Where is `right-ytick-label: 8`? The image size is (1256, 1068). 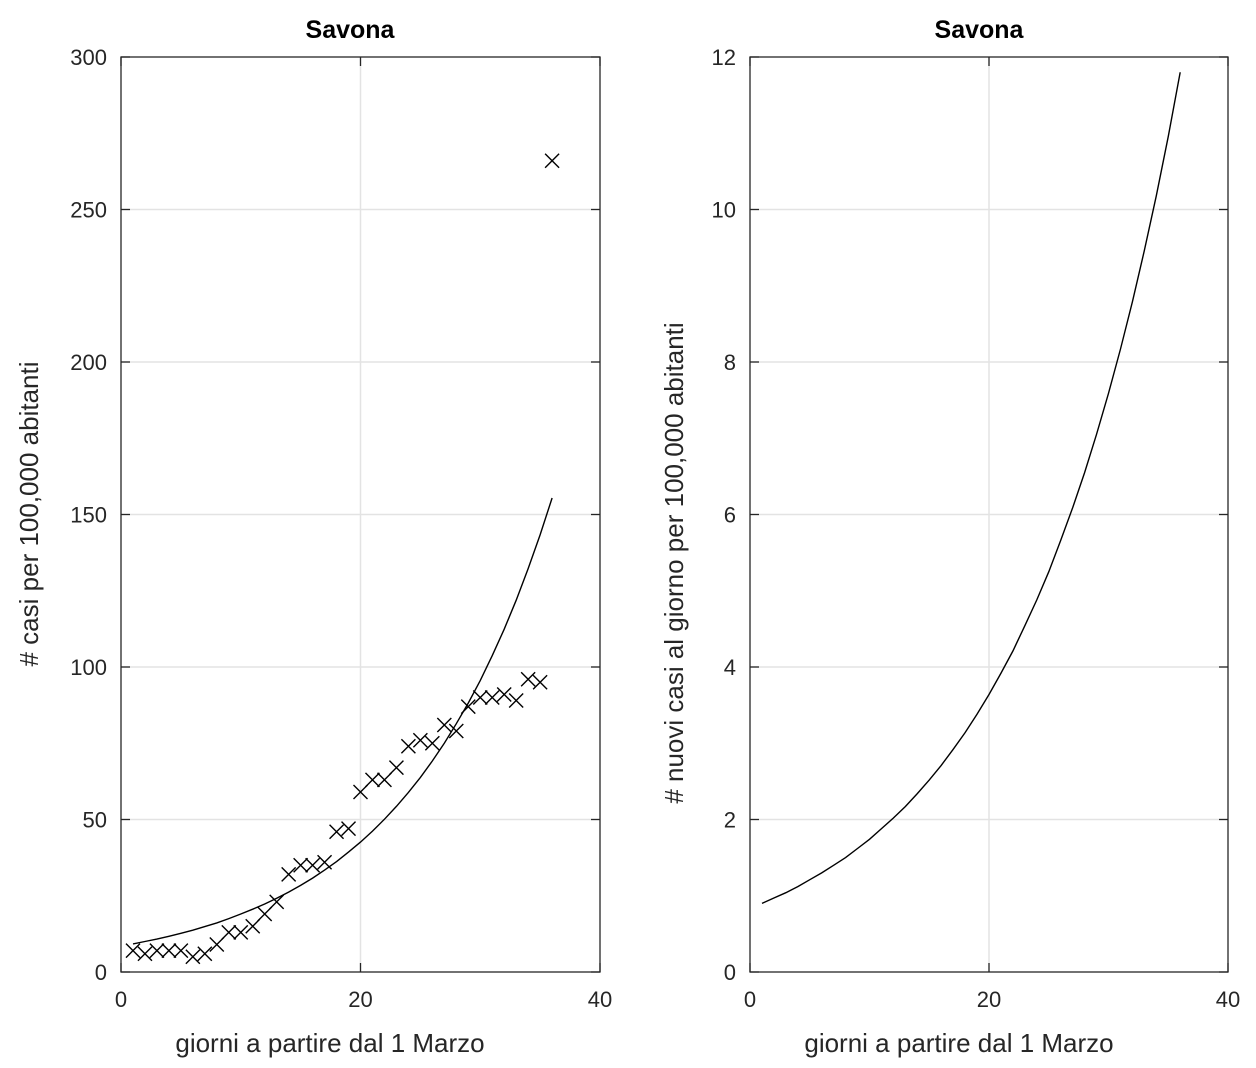
right-ytick-label: 8 is located at coordinates (730, 362).